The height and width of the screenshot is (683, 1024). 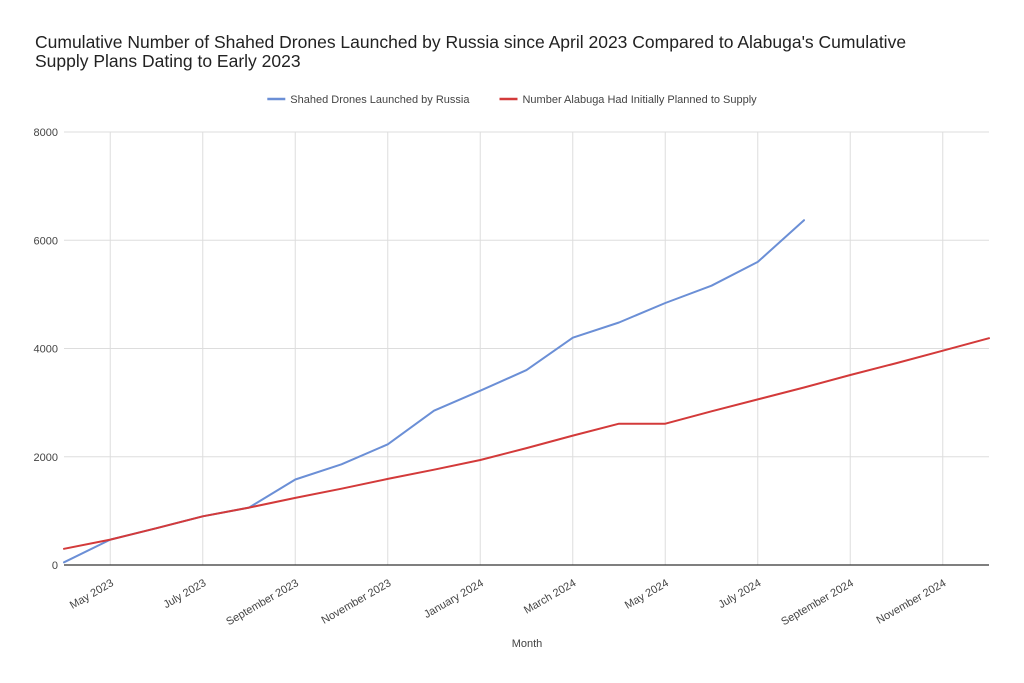 What do you see at coordinates (55, 566) in the screenshot?
I see `y-tick-label: 0` at bounding box center [55, 566].